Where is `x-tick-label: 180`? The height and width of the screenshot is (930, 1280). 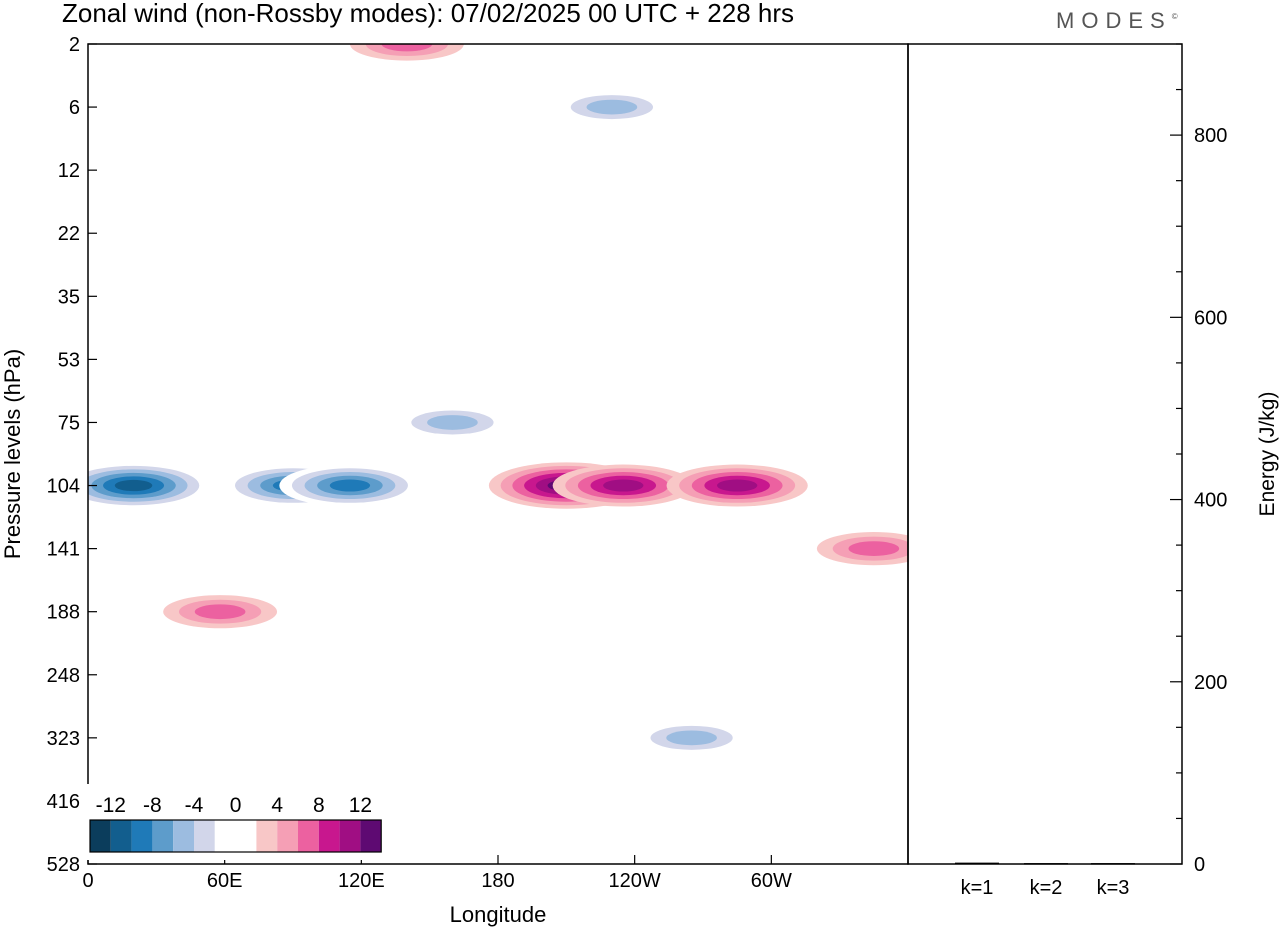 x-tick-label: 180 is located at coordinates (497, 881).